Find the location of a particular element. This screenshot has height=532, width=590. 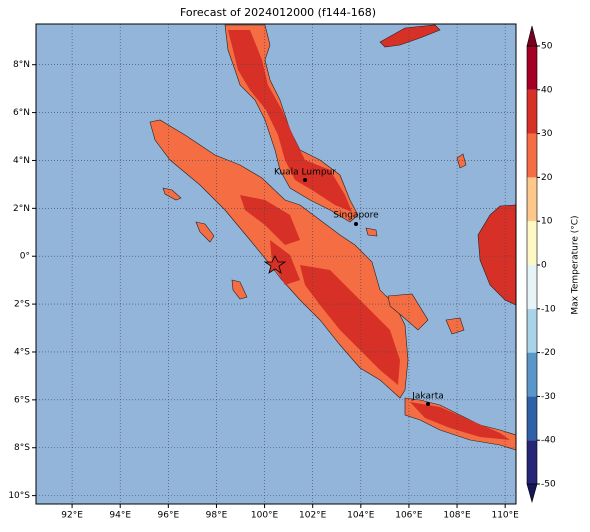

colorbar-tick-label: -30 is located at coordinates (548, 397).